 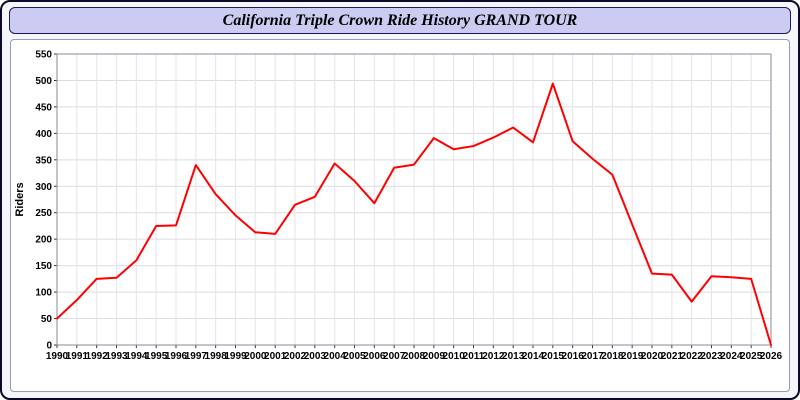 I want to click on y-tick-label: 500, so click(x=43, y=81).